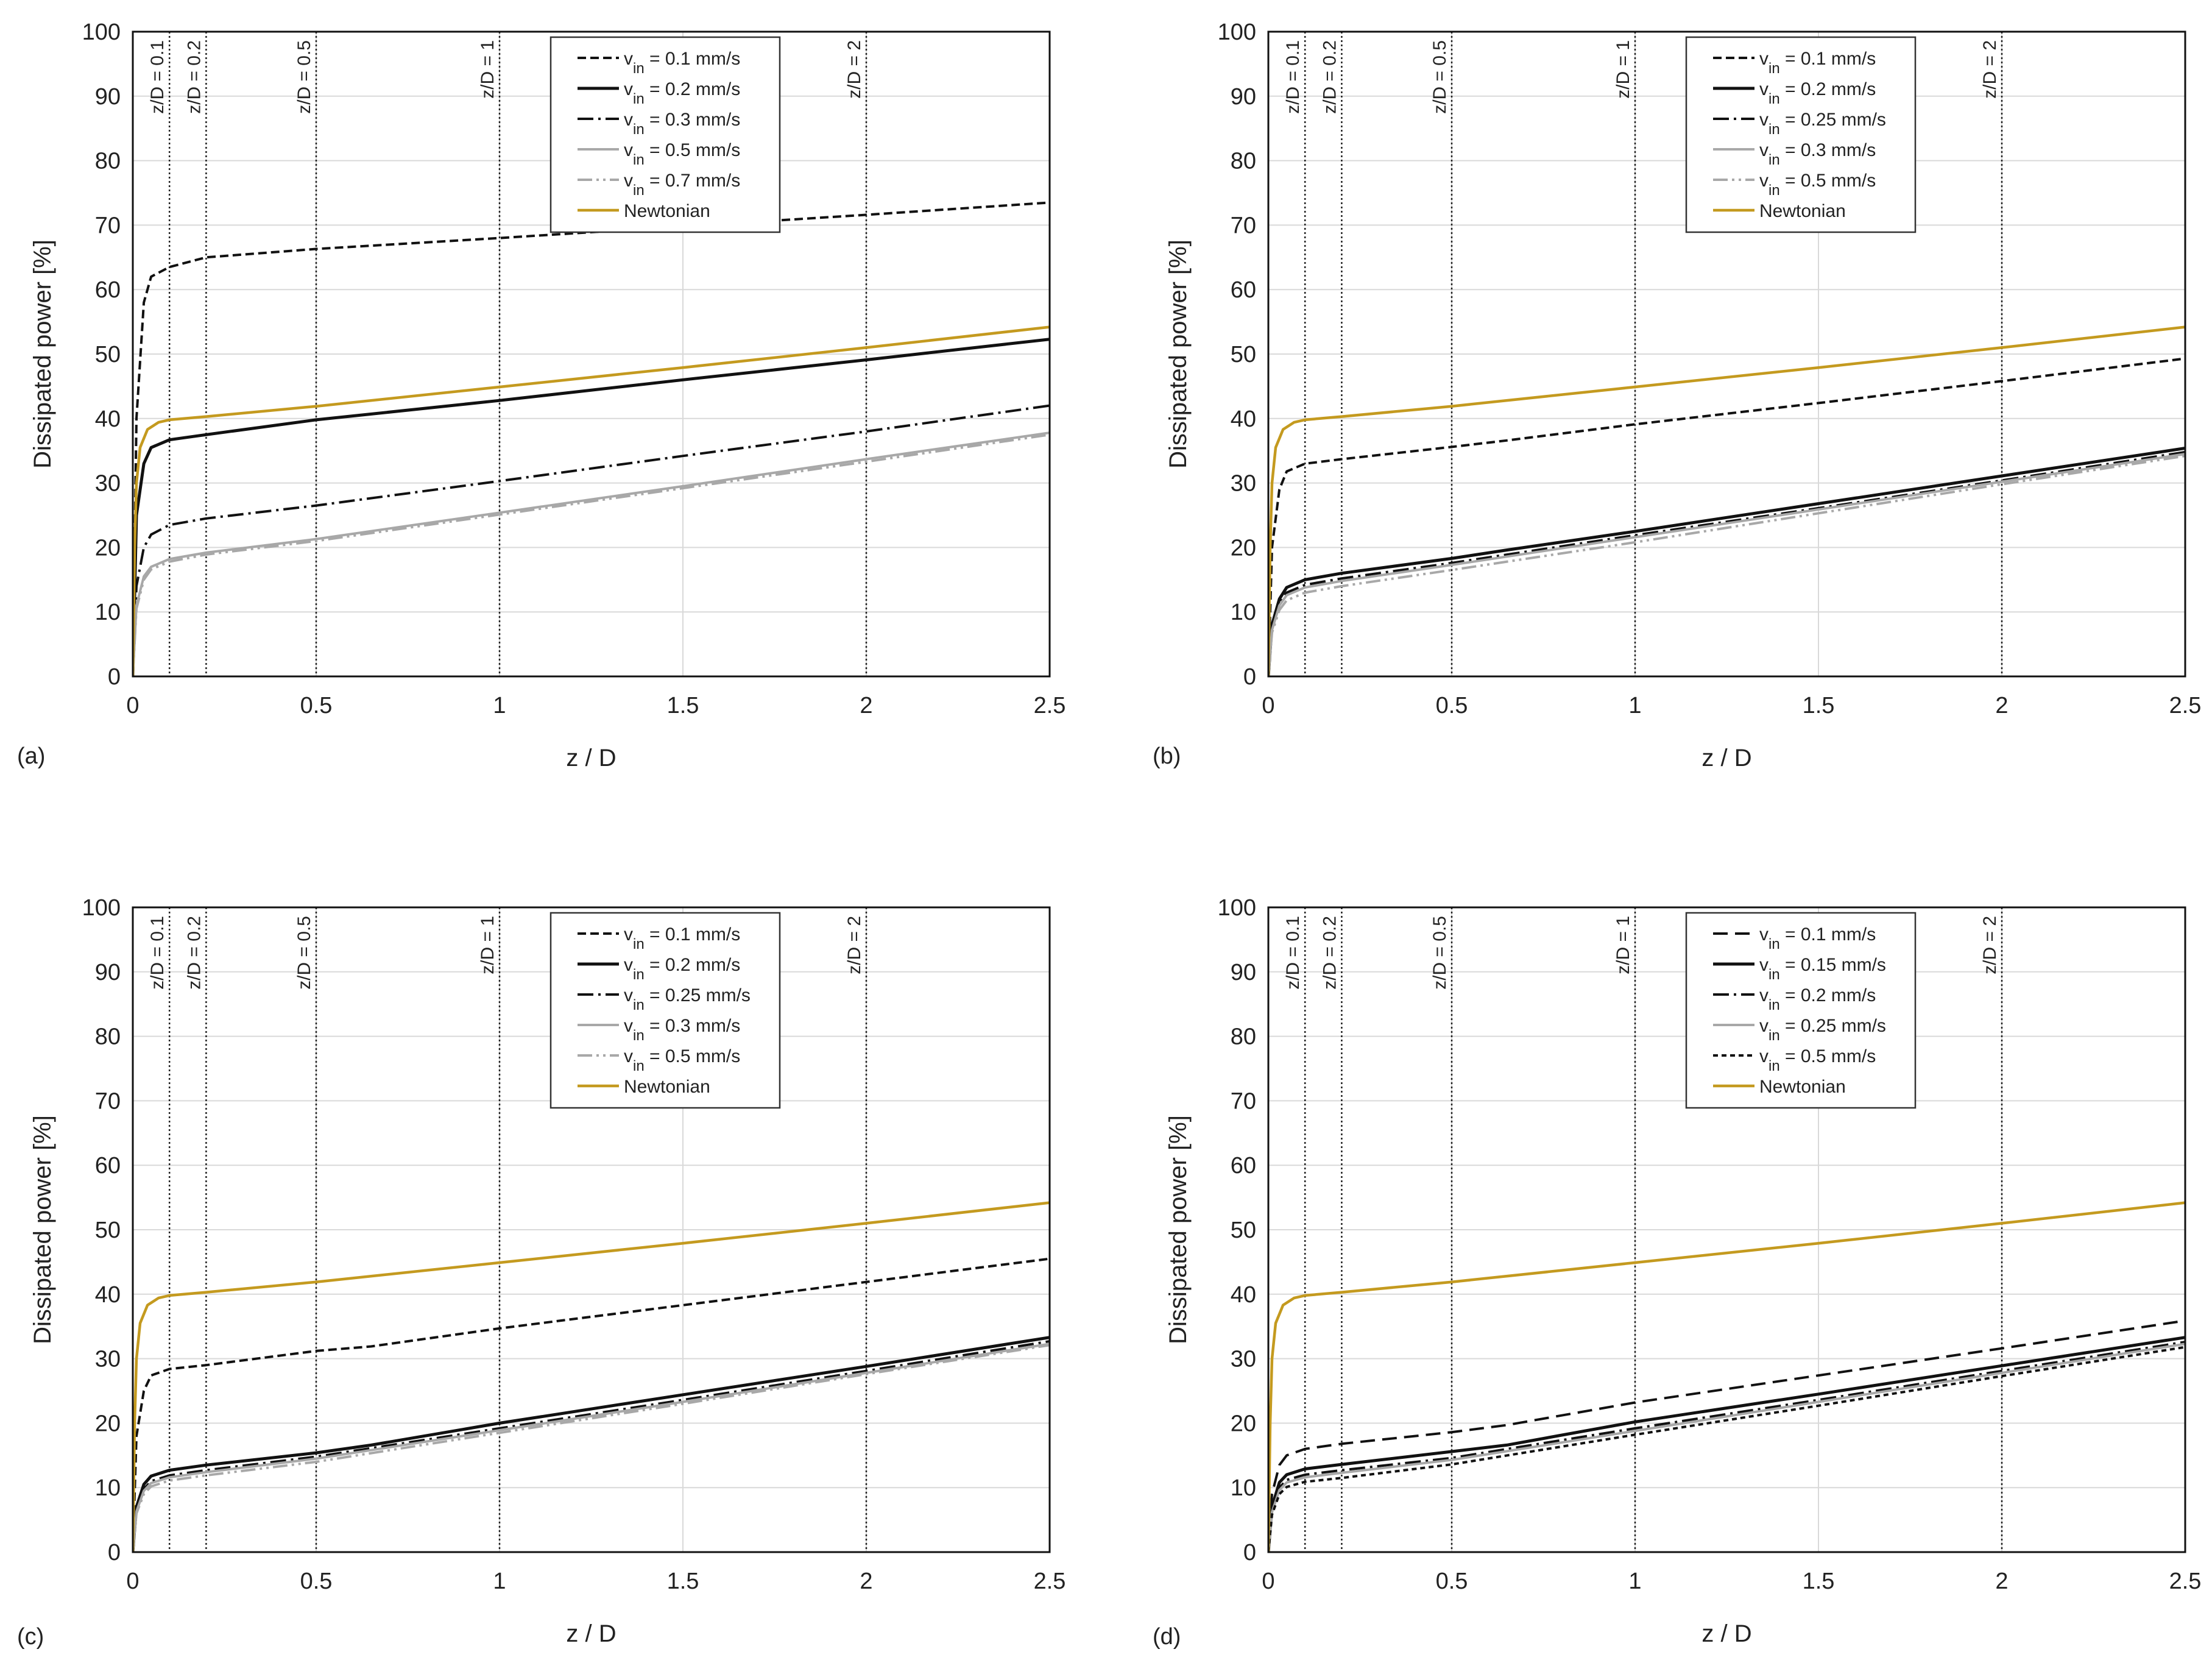 The height and width of the screenshot is (1663, 2212). Describe the element at coordinates (1822, 969) in the screenshot. I see `legend-label: vin = 0.15 mm/s` at that location.